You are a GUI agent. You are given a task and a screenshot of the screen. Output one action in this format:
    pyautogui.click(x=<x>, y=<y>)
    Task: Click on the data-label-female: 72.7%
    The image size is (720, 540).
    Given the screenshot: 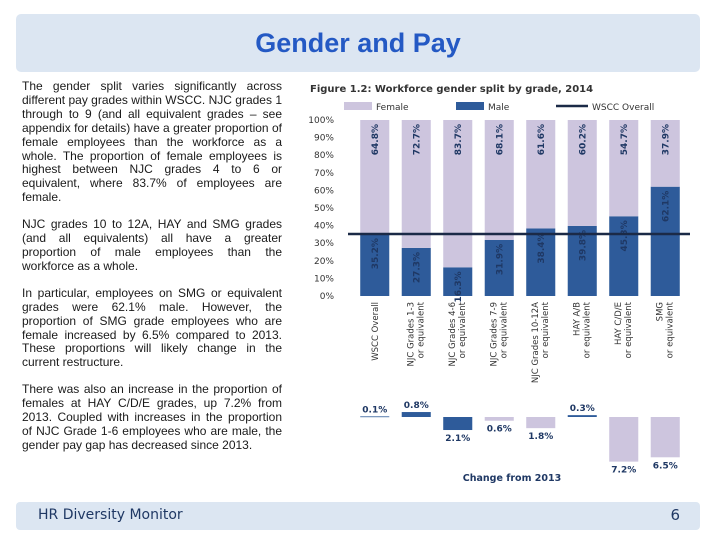 What is the action you would take?
    pyautogui.click(x=417, y=139)
    